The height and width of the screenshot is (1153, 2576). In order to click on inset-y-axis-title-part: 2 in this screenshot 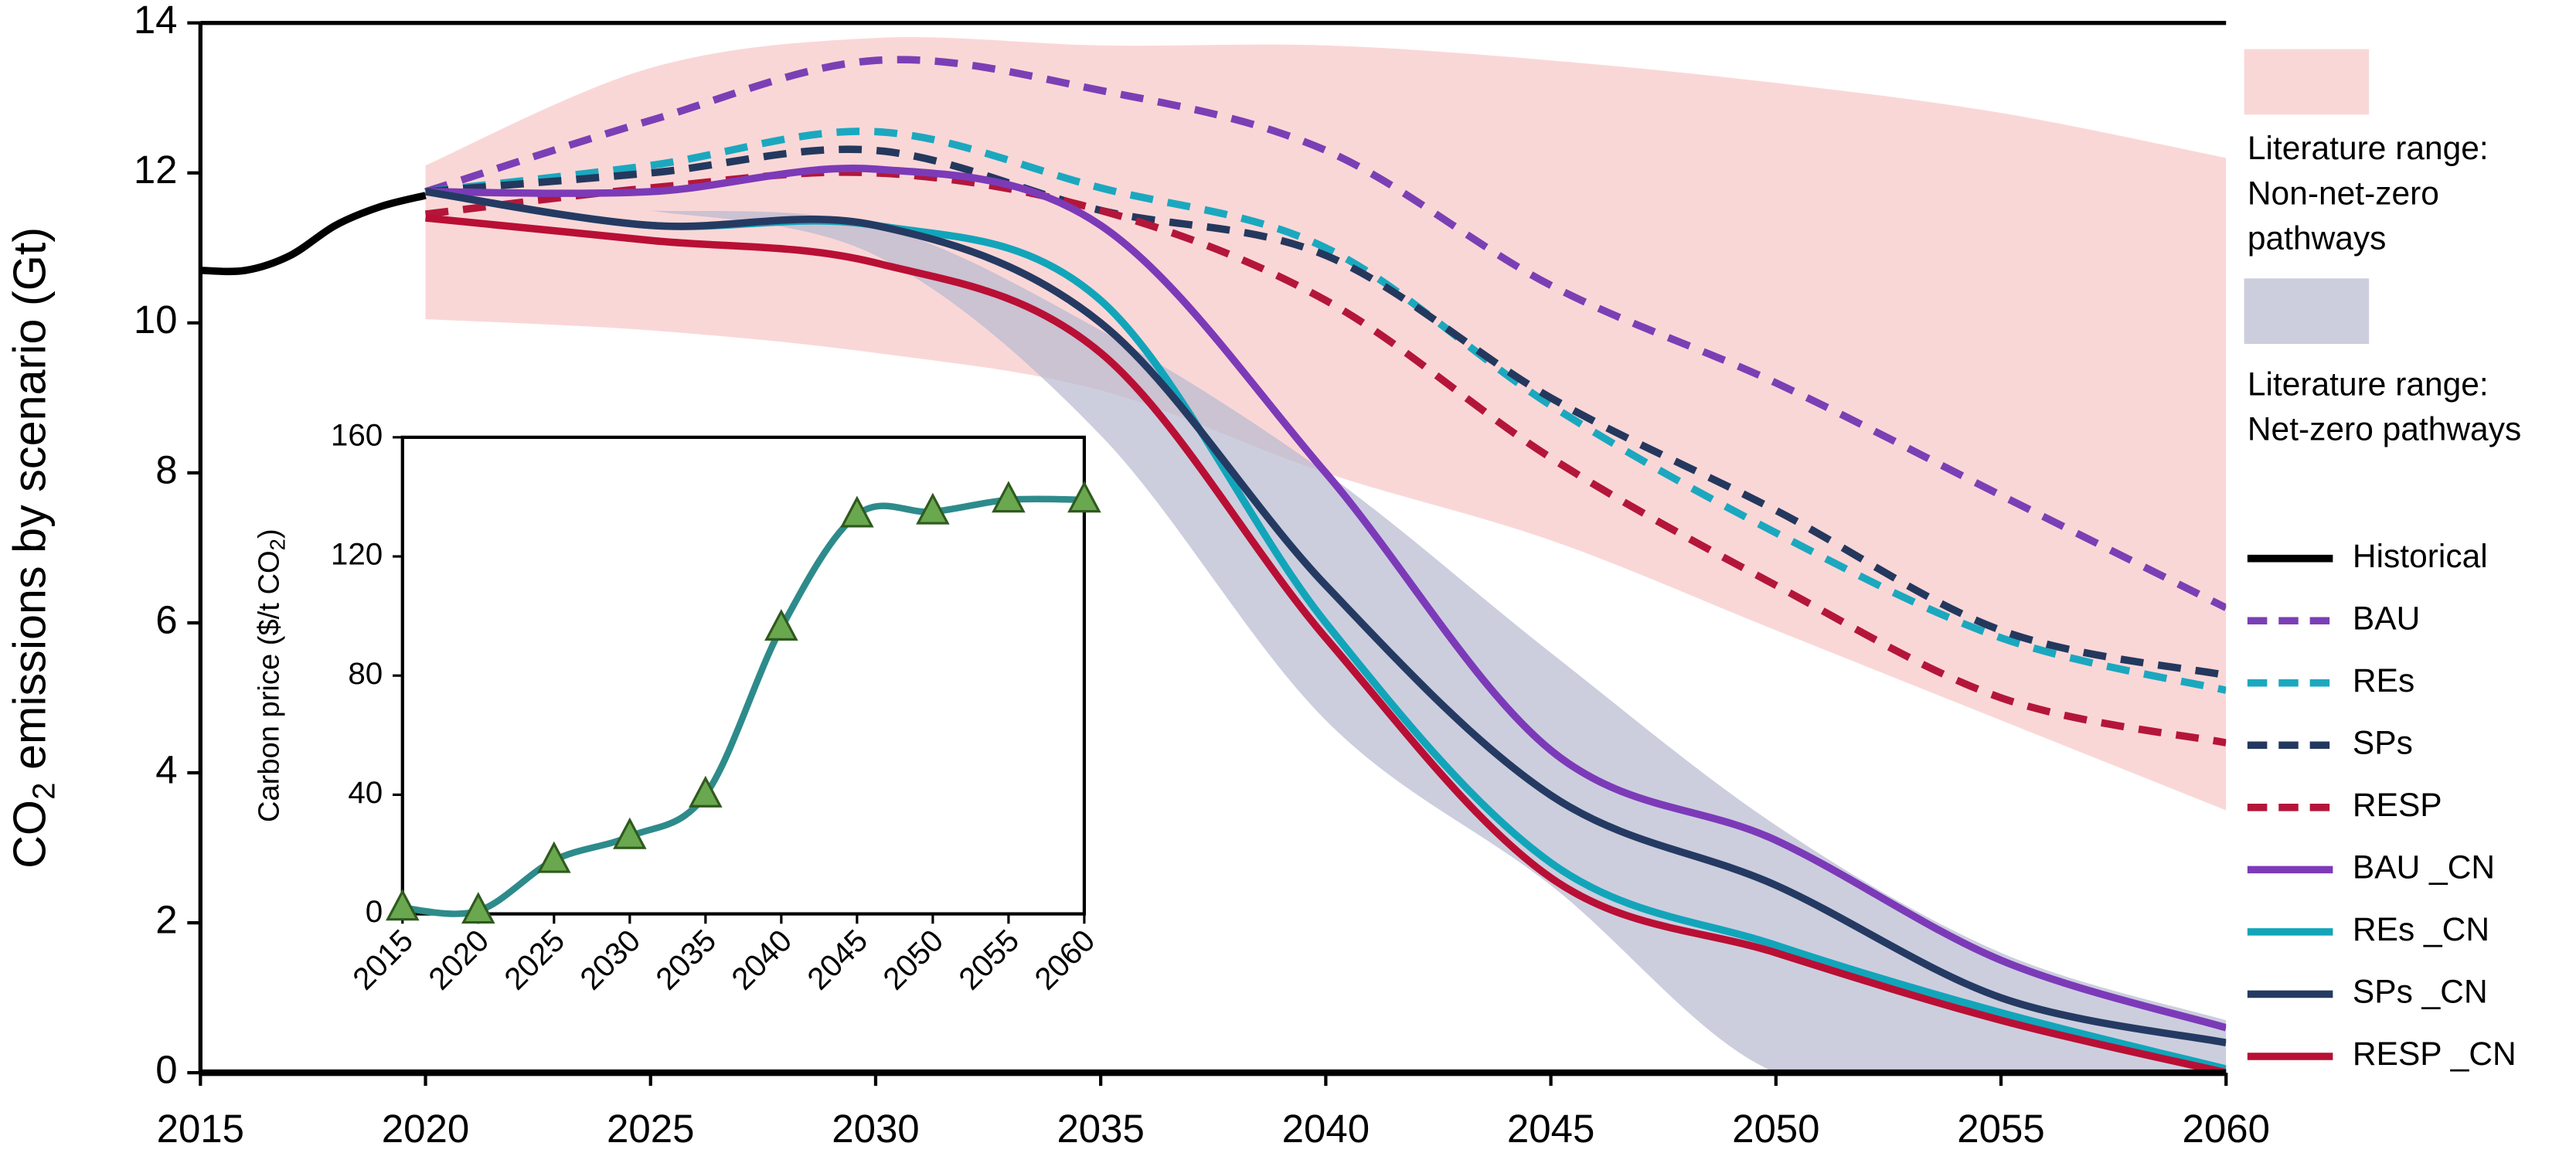, I will do `click(278, 544)`.